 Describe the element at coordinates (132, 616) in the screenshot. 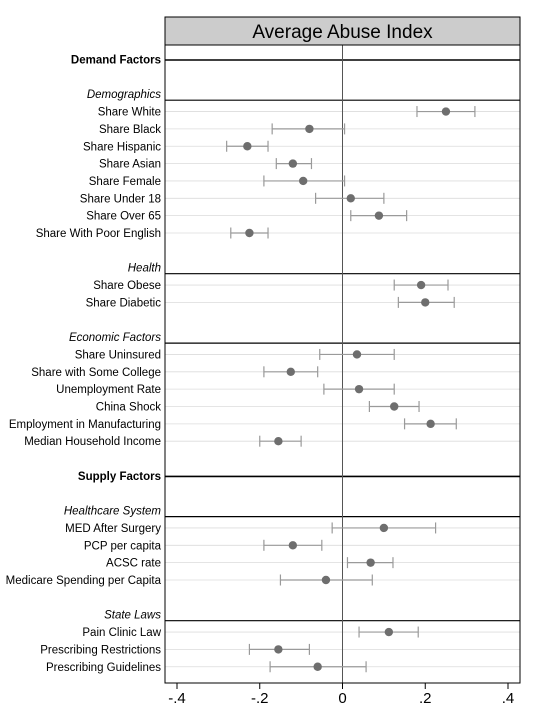

I see `subsection-label: State Laws` at that location.